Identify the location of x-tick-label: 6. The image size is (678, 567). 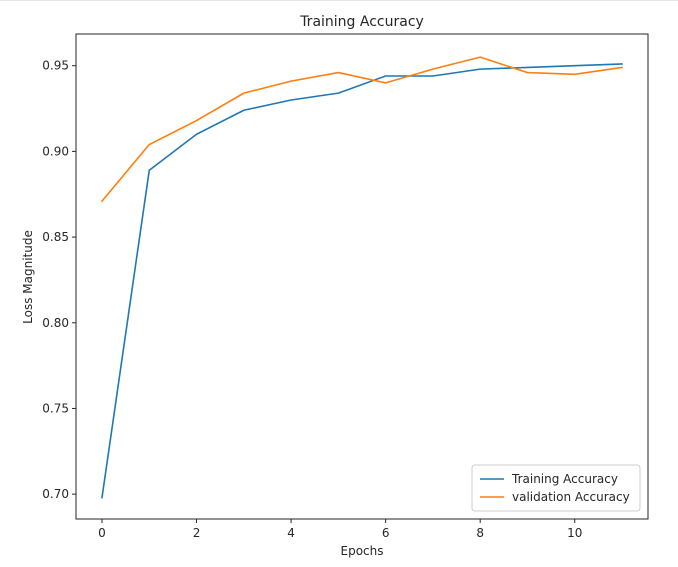
(386, 533).